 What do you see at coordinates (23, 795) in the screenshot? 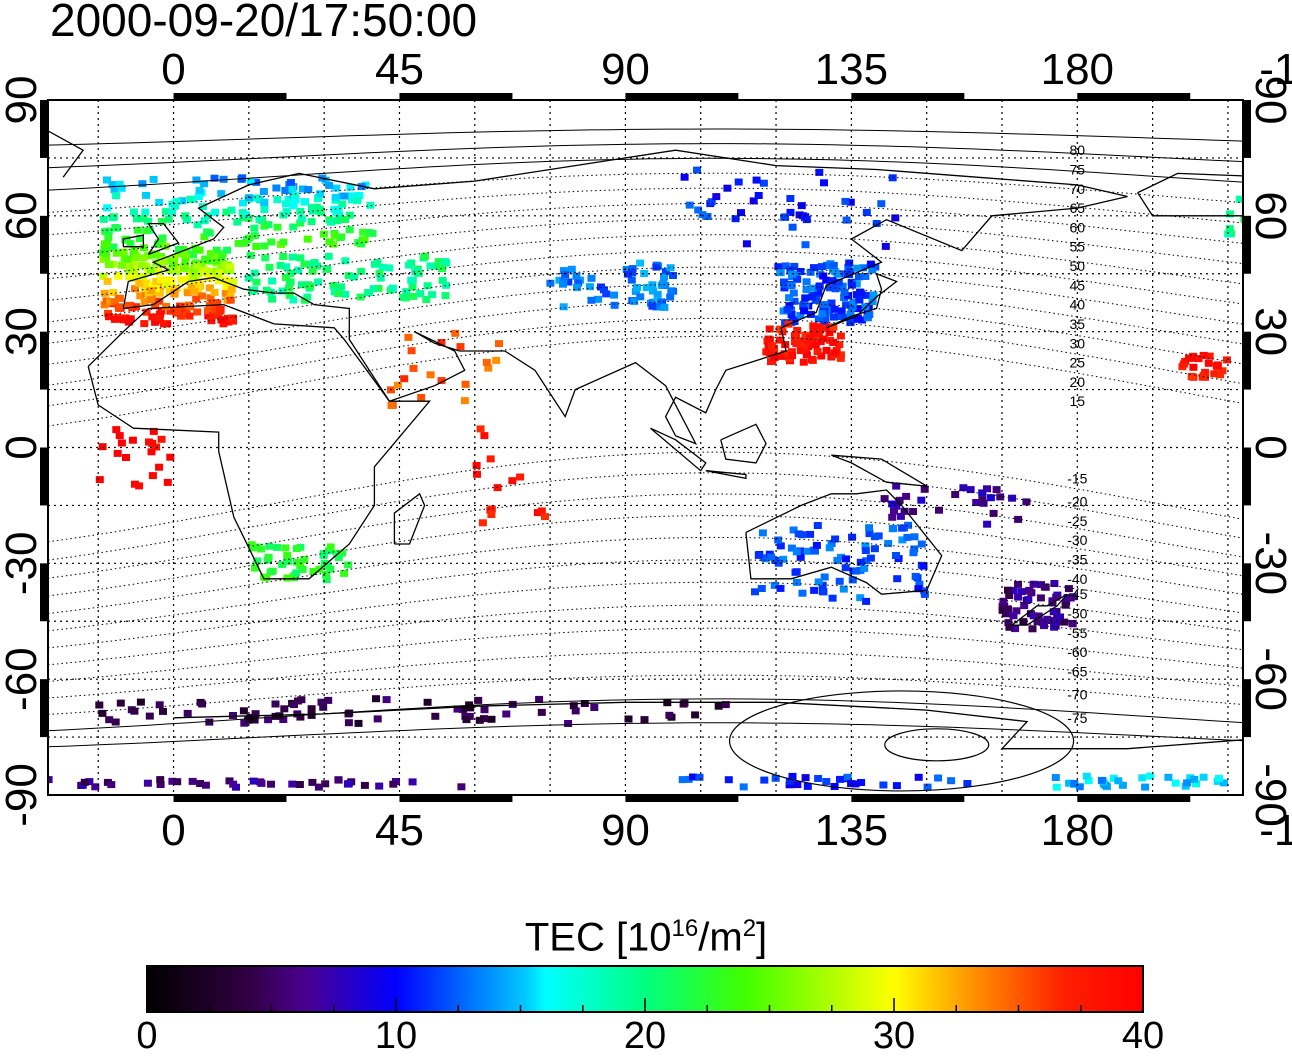
I see `y-tick-left: -90` at bounding box center [23, 795].